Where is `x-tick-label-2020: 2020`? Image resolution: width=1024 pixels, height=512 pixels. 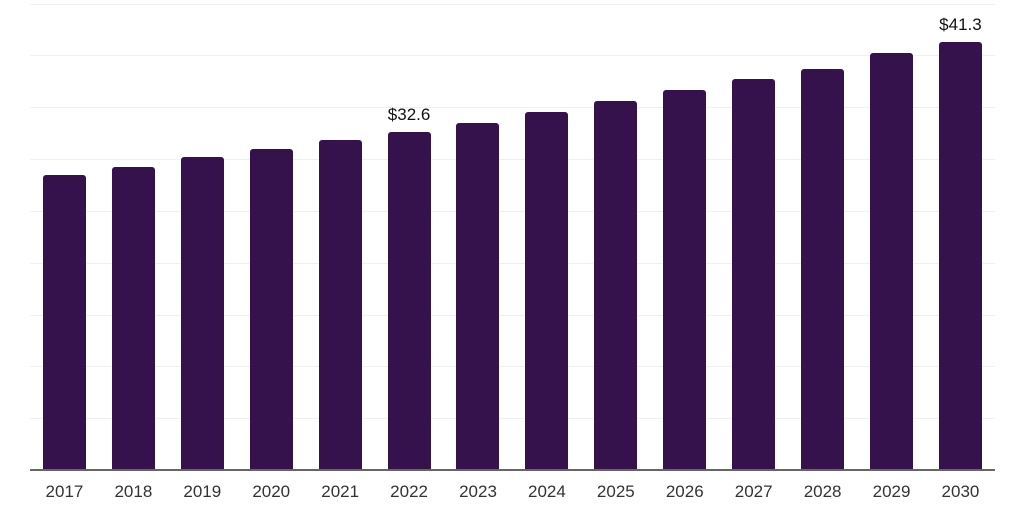
x-tick-label-2020: 2020 is located at coordinates (271, 491).